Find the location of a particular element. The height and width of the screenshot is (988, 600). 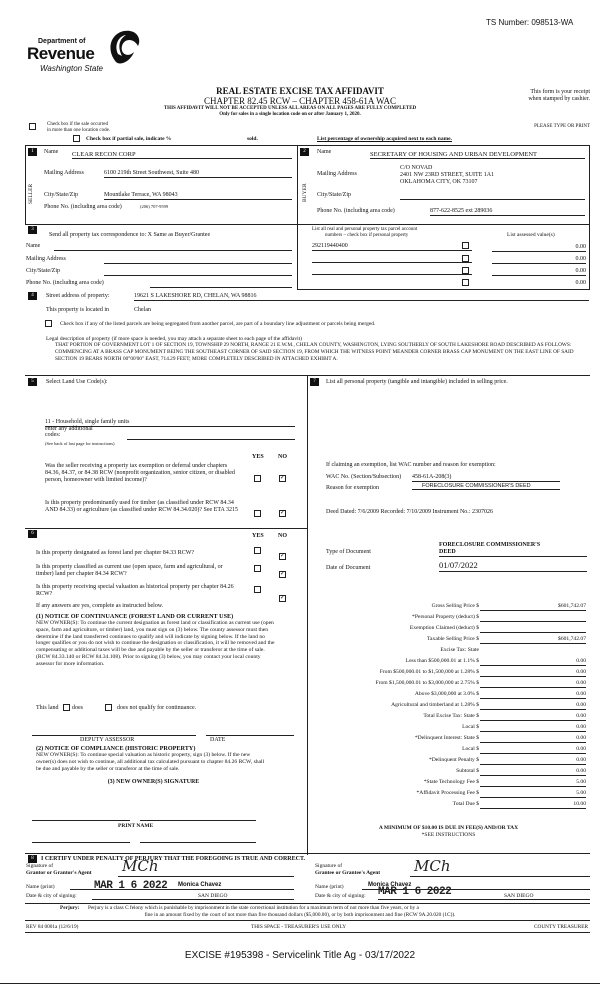

q-timber-no-checkbox: ✓ is located at coordinates (282, 513).